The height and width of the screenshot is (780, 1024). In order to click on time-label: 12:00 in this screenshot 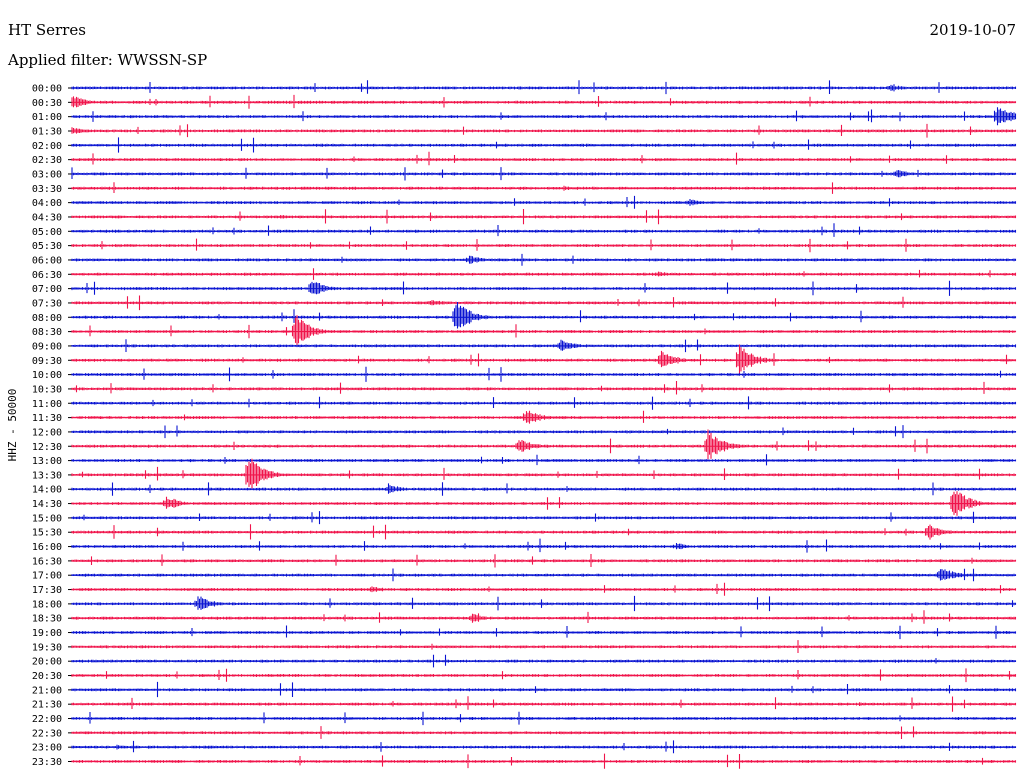, I will do `click(47, 432)`.